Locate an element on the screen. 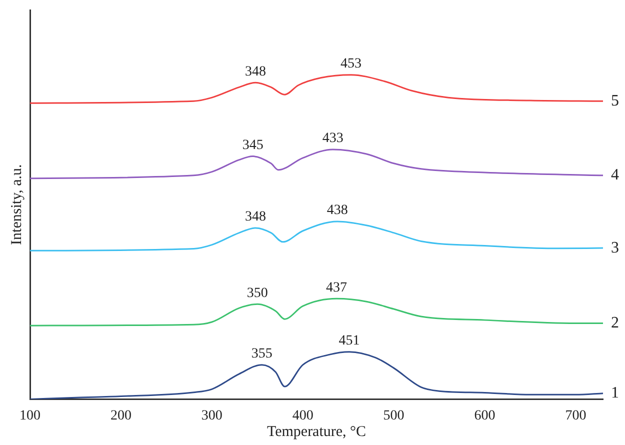  annotation: 451 is located at coordinates (349, 341).